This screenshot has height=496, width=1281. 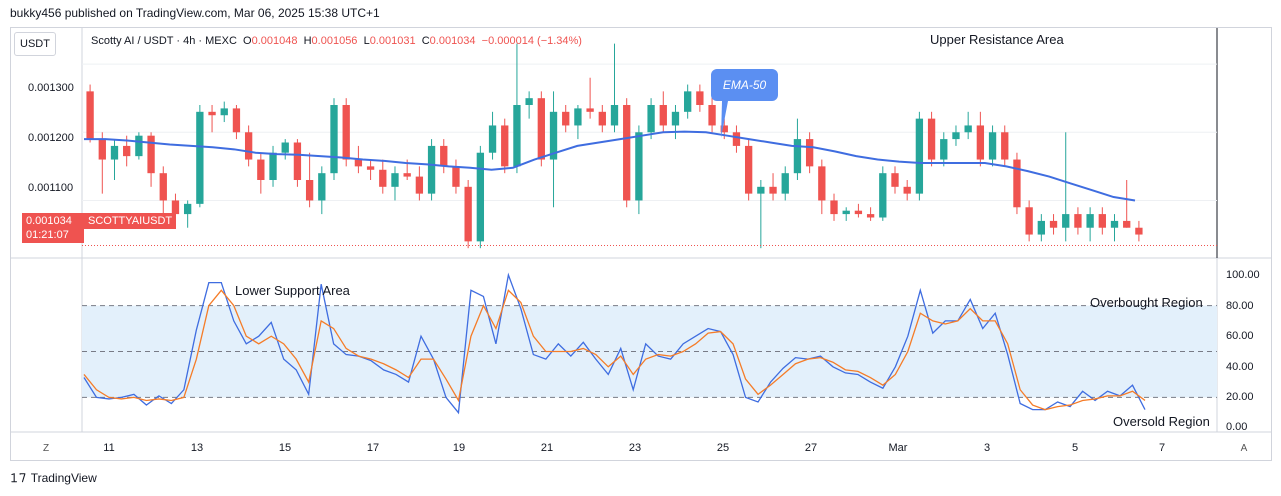 What do you see at coordinates (35, 44) in the screenshot?
I see `currency-button: USDT` at bounding box center [35, 44].